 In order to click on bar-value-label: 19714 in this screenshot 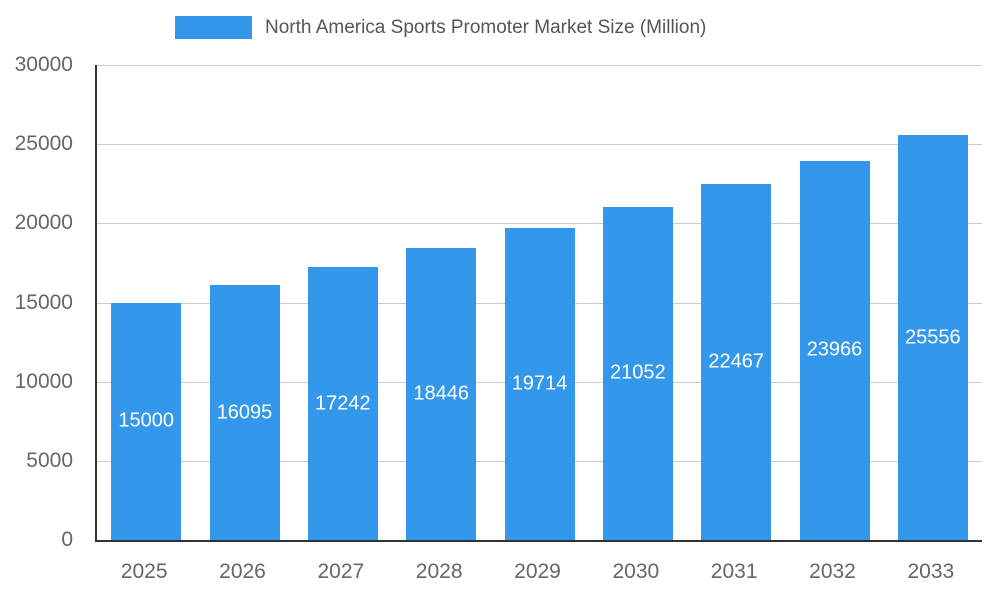, I will do `click(539, 383)`.